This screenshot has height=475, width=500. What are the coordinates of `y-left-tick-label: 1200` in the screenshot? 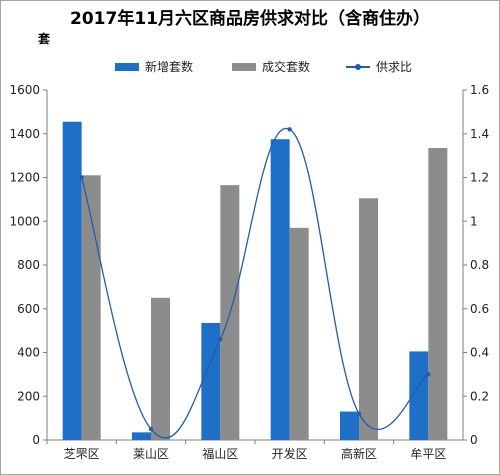 It's located at (24, 178).